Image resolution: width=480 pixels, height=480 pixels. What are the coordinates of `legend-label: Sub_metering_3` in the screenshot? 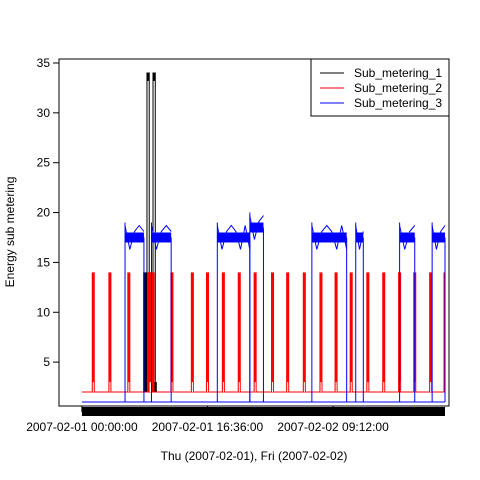 It's located at (398, 103).